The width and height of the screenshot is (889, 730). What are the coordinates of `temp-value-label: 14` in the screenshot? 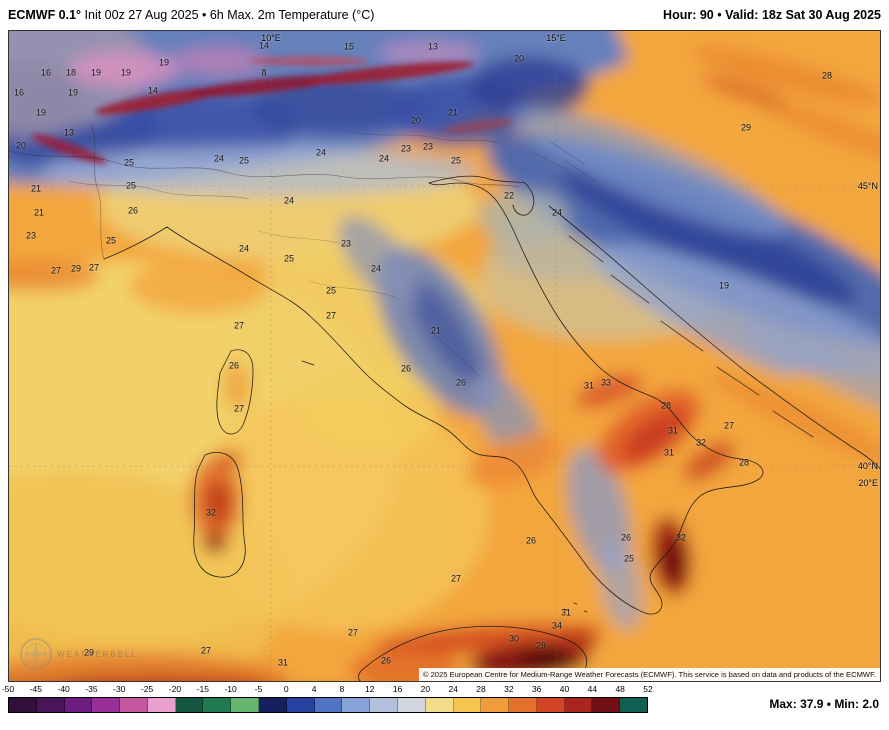 It's located at (153, 90).